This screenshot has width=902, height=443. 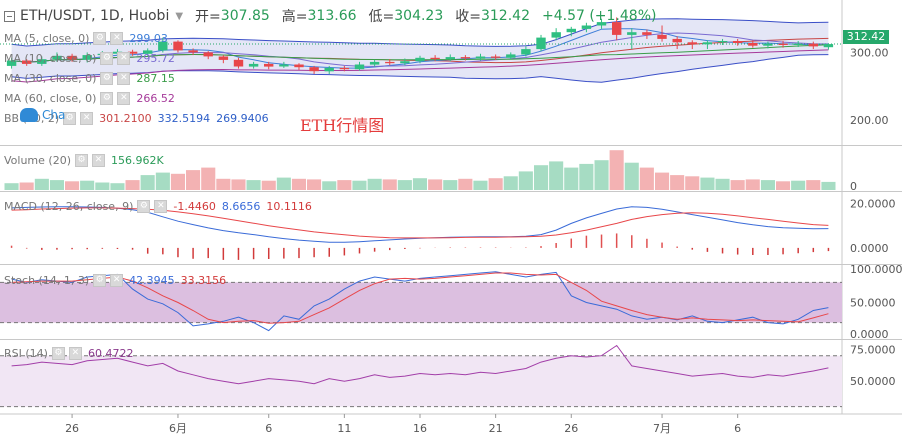 What do you see at coordinates (420, 298) in the screenshot?
I see `stoch-d-line` at bounding box center [420, 298].